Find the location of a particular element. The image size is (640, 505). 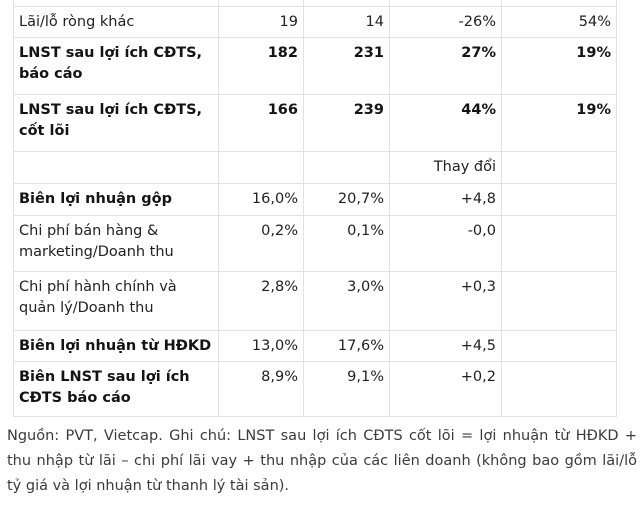

section-header-cell: Thay đổi is located at coordinates (445, 167).